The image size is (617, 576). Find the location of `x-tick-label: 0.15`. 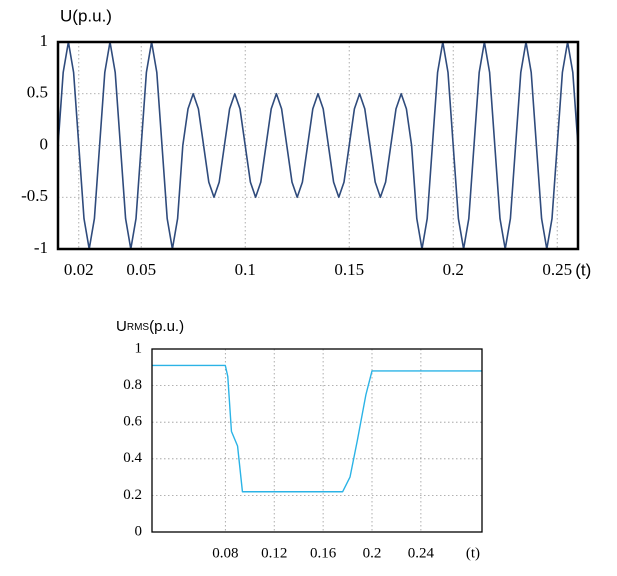

x-tick-label: 0.15 is located at coordinates (349, 269).